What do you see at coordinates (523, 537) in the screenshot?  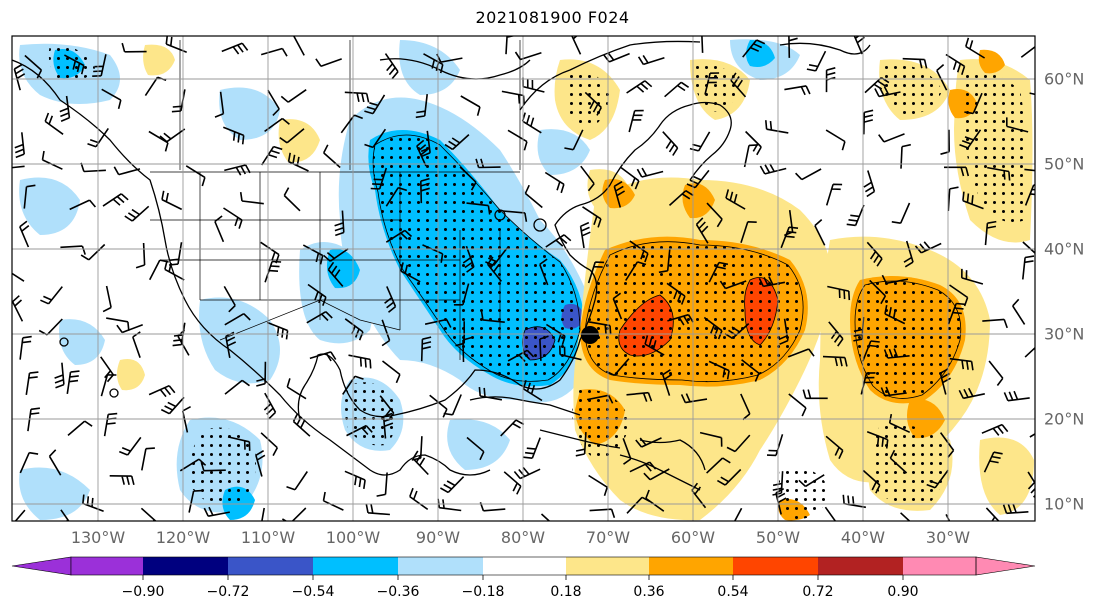 I see `lon-label: 80°W` at bounding box center [523, 537].